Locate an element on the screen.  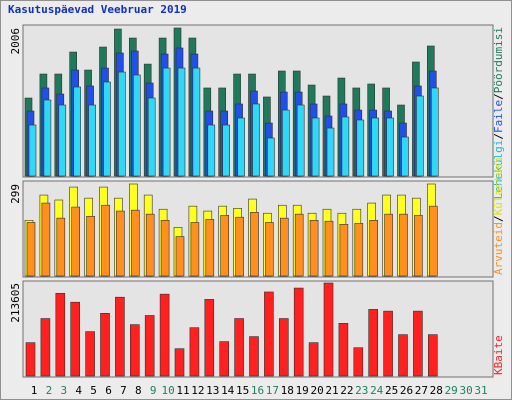
x-tick-label: 1 is located at coordinates (34, 390).